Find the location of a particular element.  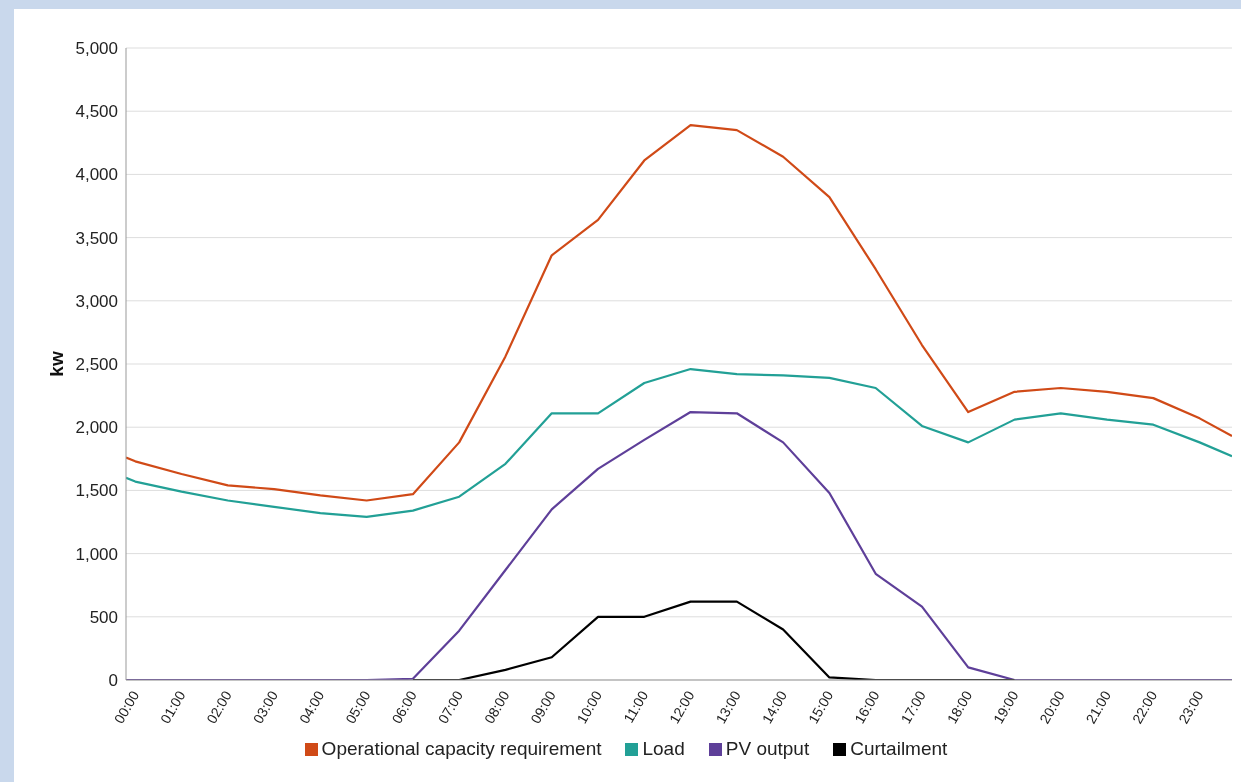

y-tick-label: 1,500 is located at coordinates (96, 491).